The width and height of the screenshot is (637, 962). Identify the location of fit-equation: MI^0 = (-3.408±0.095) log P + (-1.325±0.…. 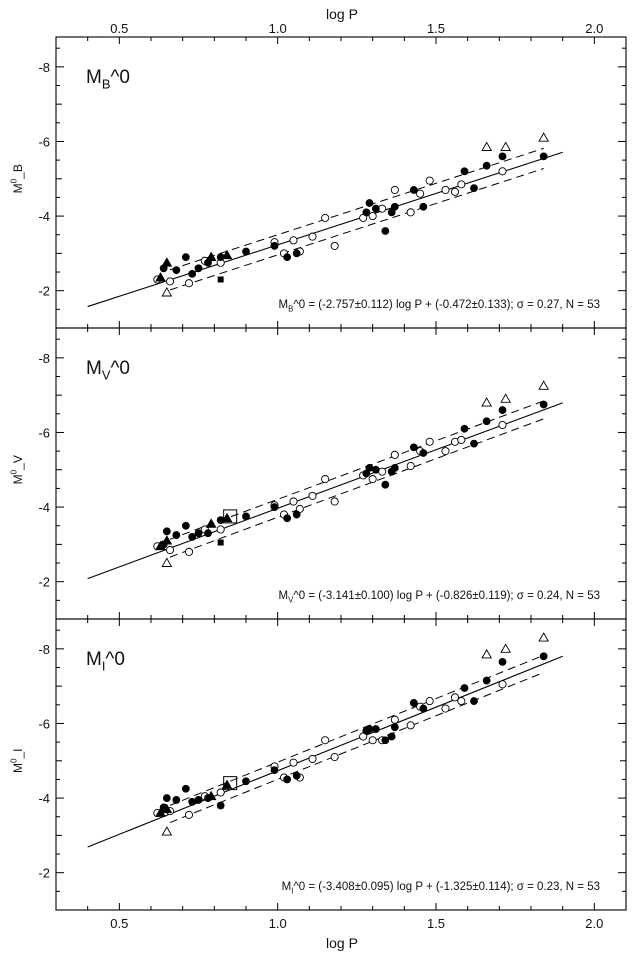
(441, 888).